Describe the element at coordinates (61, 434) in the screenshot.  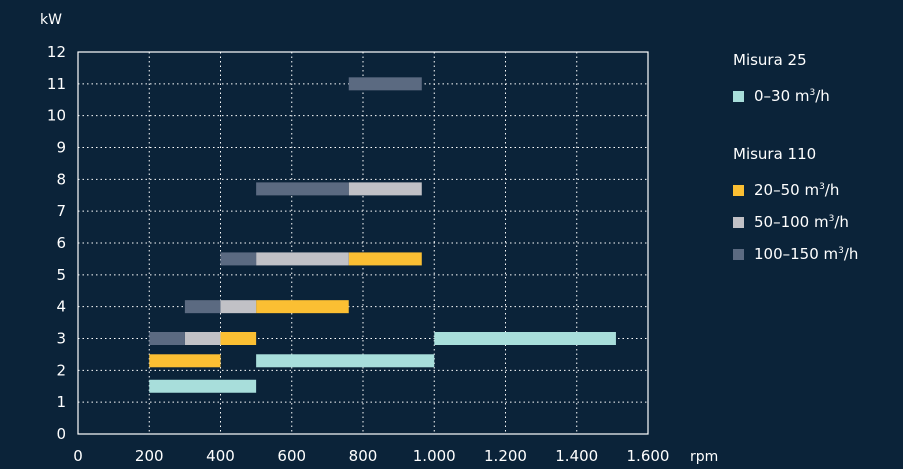
I see `y-tick-label: 0` at that location.